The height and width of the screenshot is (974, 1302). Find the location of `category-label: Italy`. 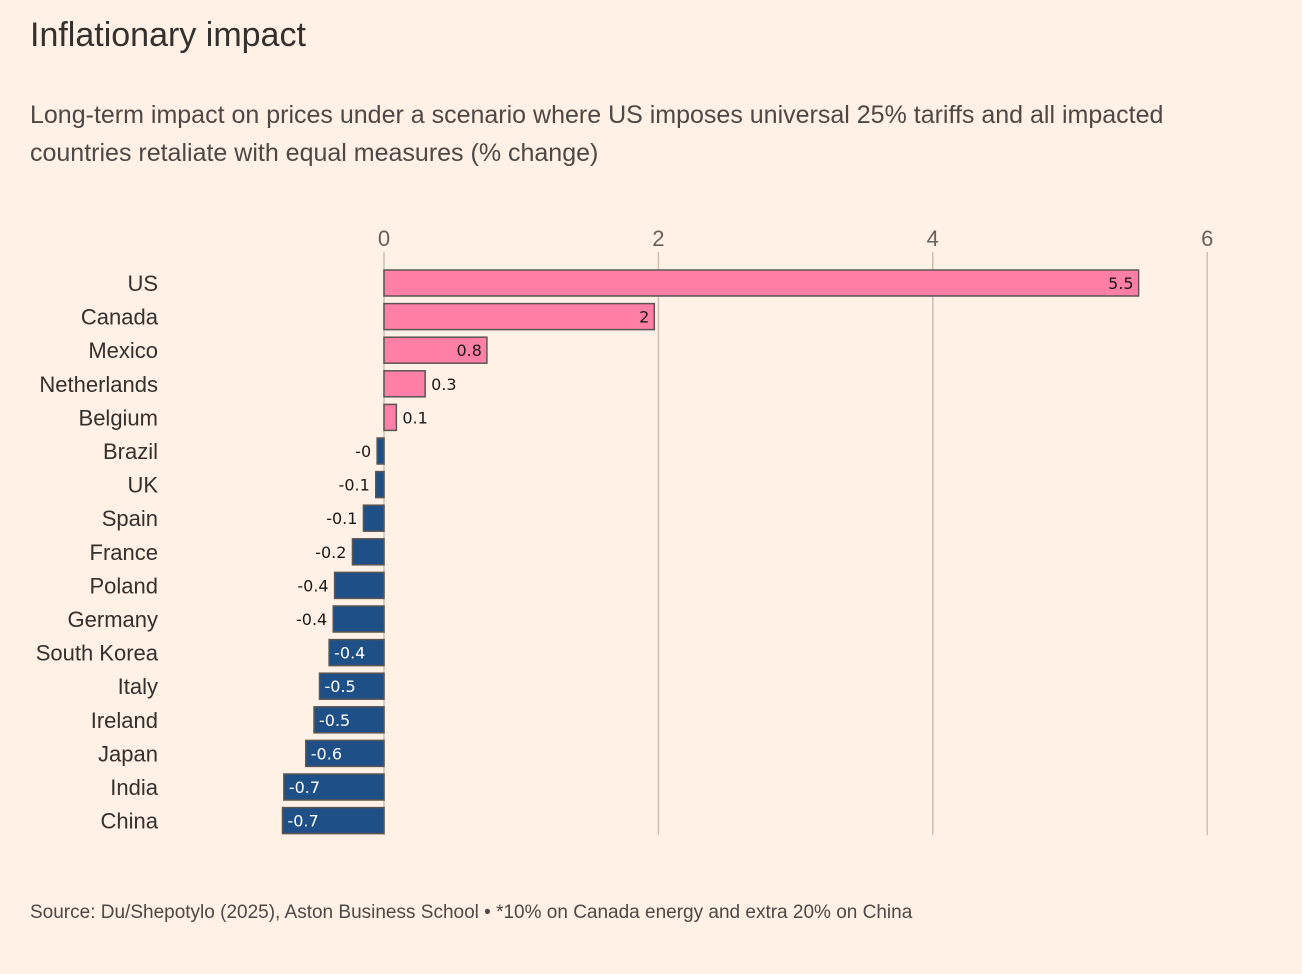

category-label: Italy is located at coordinates (138, 686).